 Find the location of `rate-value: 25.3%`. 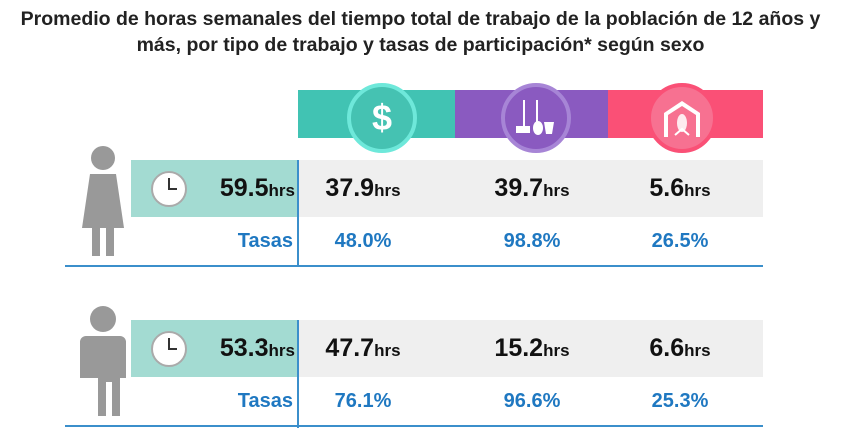

rate-value: 25.3% is located at coordinates (680, 401).